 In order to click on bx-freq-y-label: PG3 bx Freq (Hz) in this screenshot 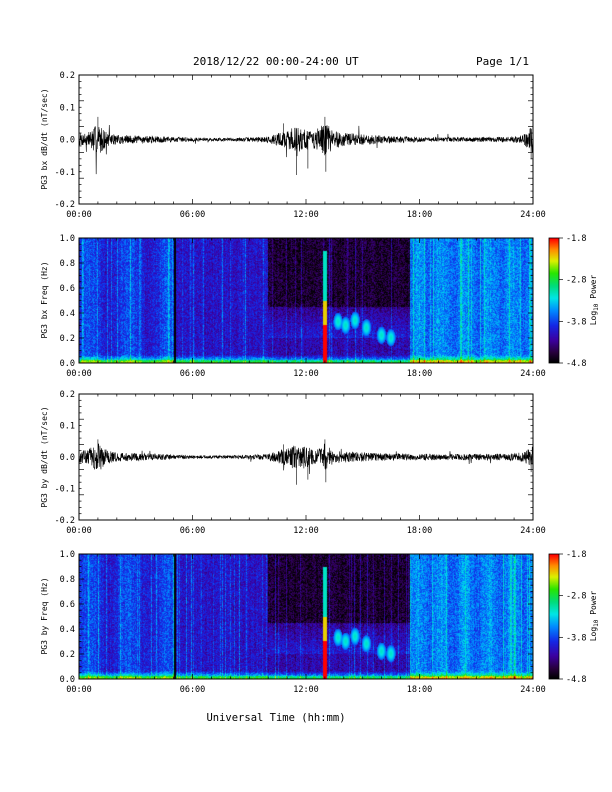, I will do `click(44, 299)`.